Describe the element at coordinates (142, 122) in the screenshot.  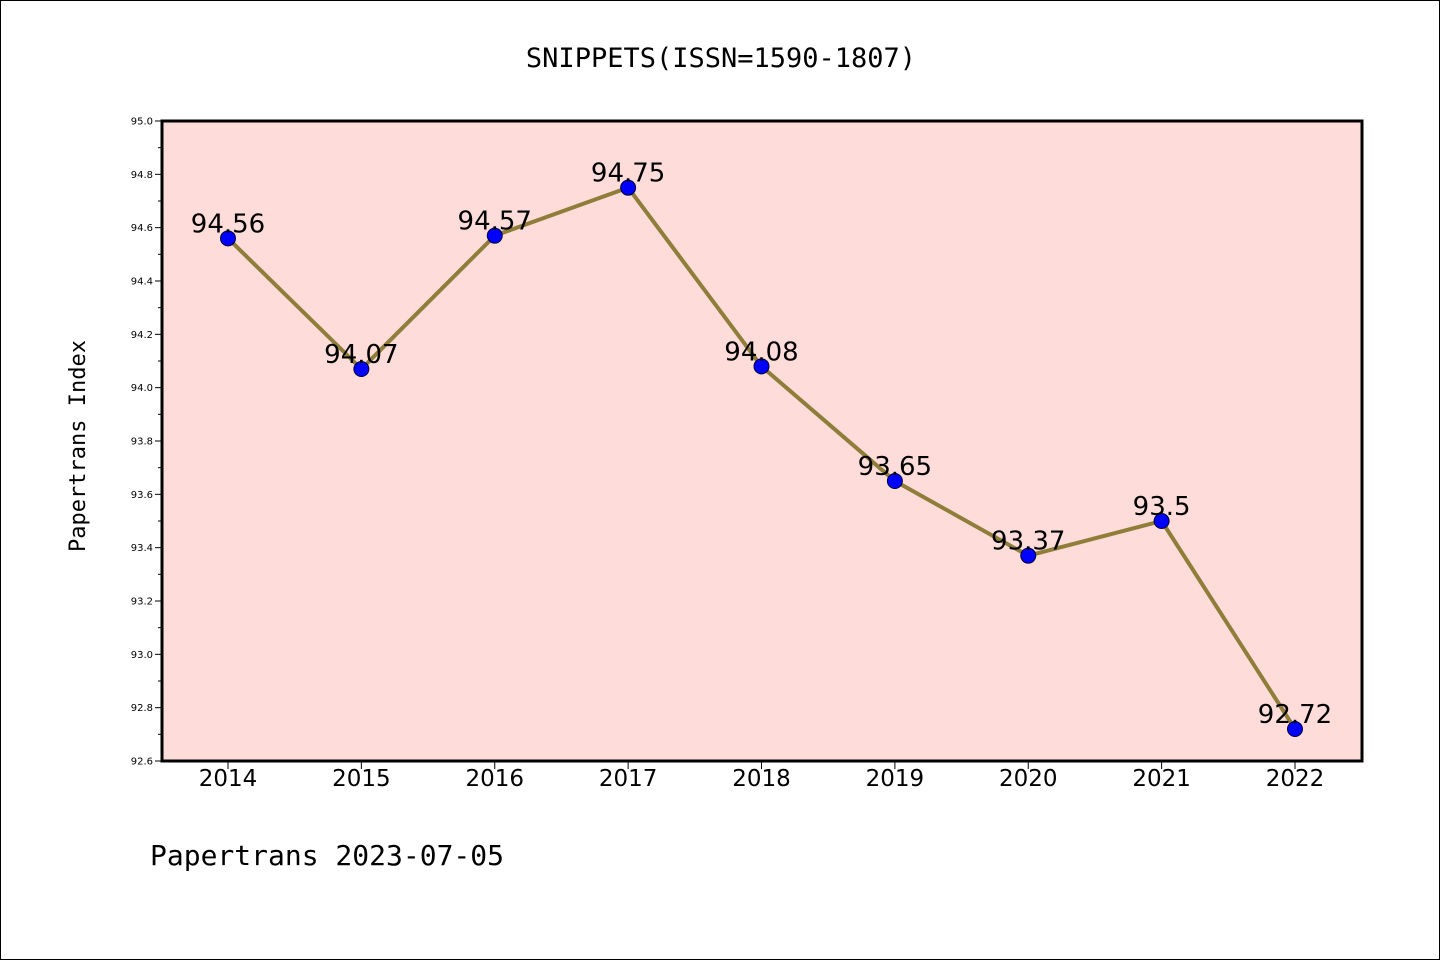
I see `y-tick-label: 95.0` at that location.